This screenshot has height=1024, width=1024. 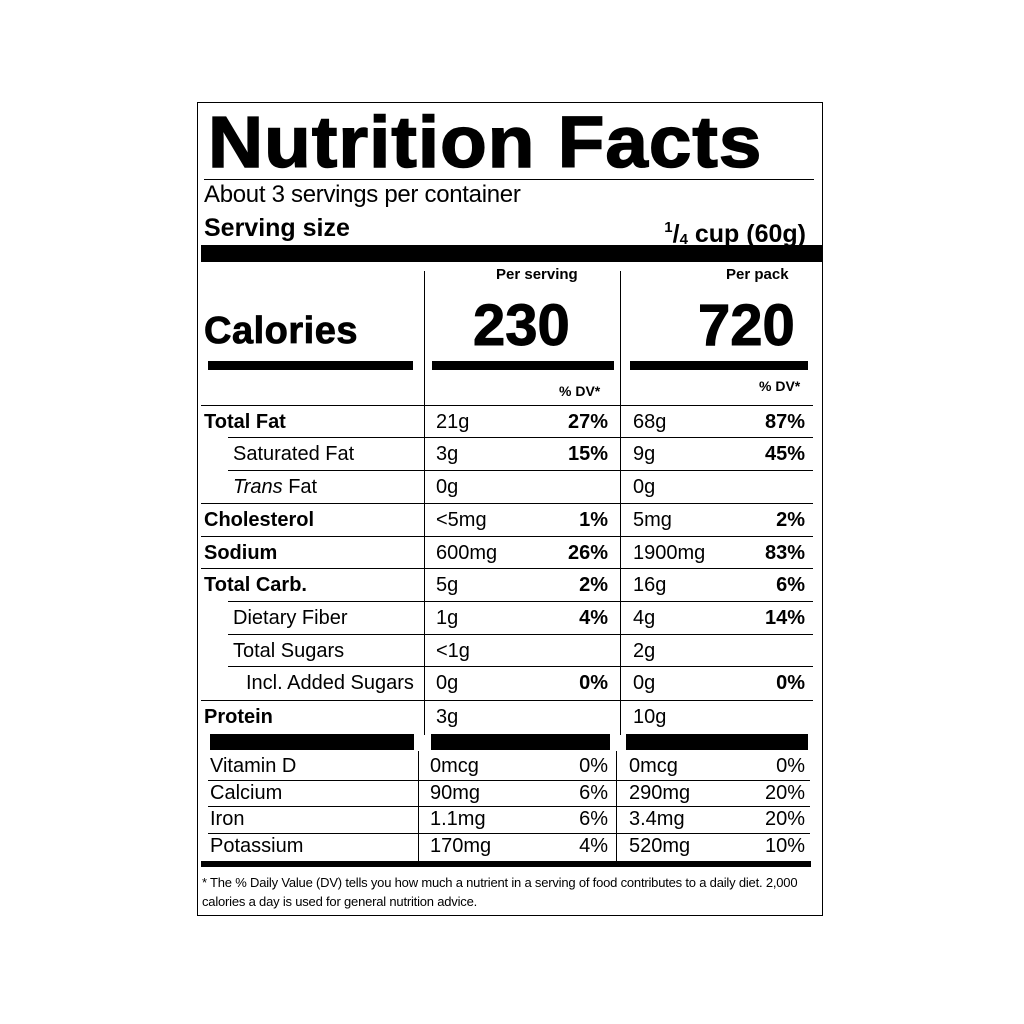 I want to click on serving-size-unit: cup (60g), so click(x=746, y=234).